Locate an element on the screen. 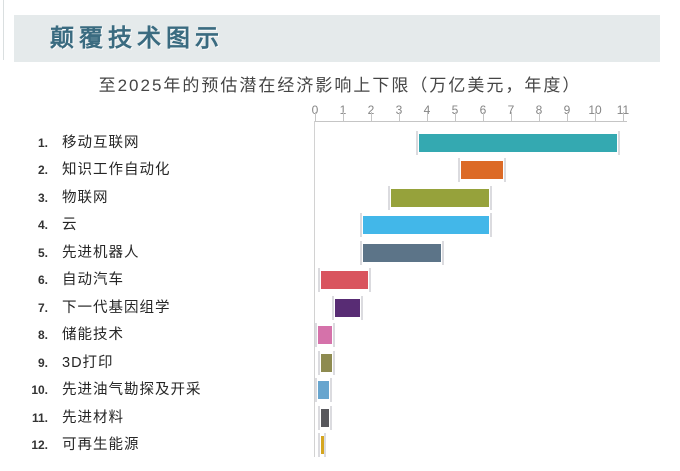 Image resolution: width=680 pixels, height=471 pixels. row-label: 先进材料 is located at coordinates (93, 417).